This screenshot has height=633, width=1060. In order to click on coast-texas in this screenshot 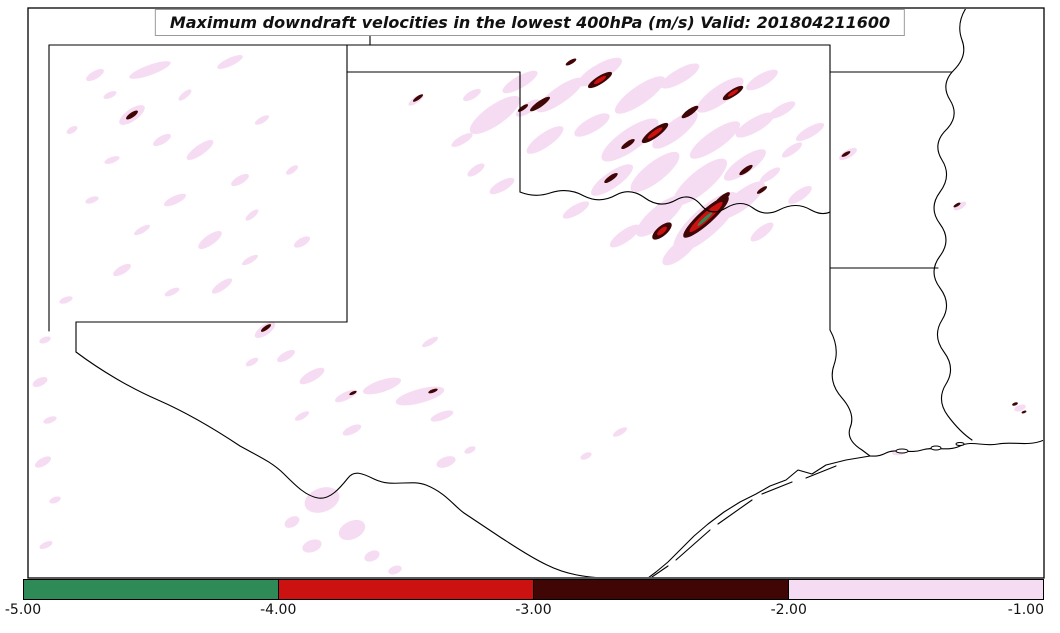, I will do `click(759, 516)`.